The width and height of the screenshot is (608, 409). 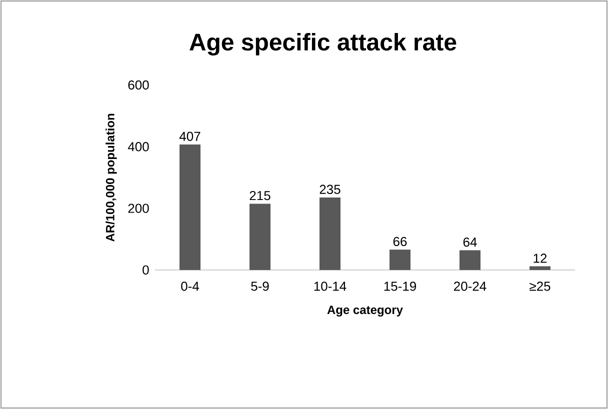 What do you see at coordinates (138, 85) in the screenshot?
I see `y-tick-label: 600` at bounding box center [138, 85].